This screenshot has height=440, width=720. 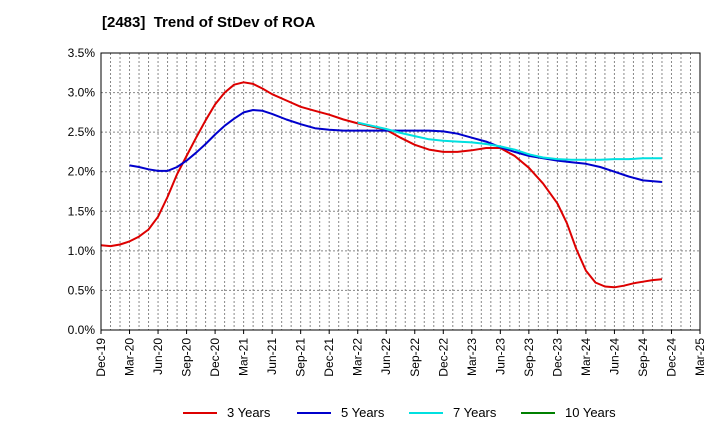 What do you see at coordinates (82, 93) in the screenshot?
I see `y-tick-label: 3.0%` at bounding box center [82, 93].